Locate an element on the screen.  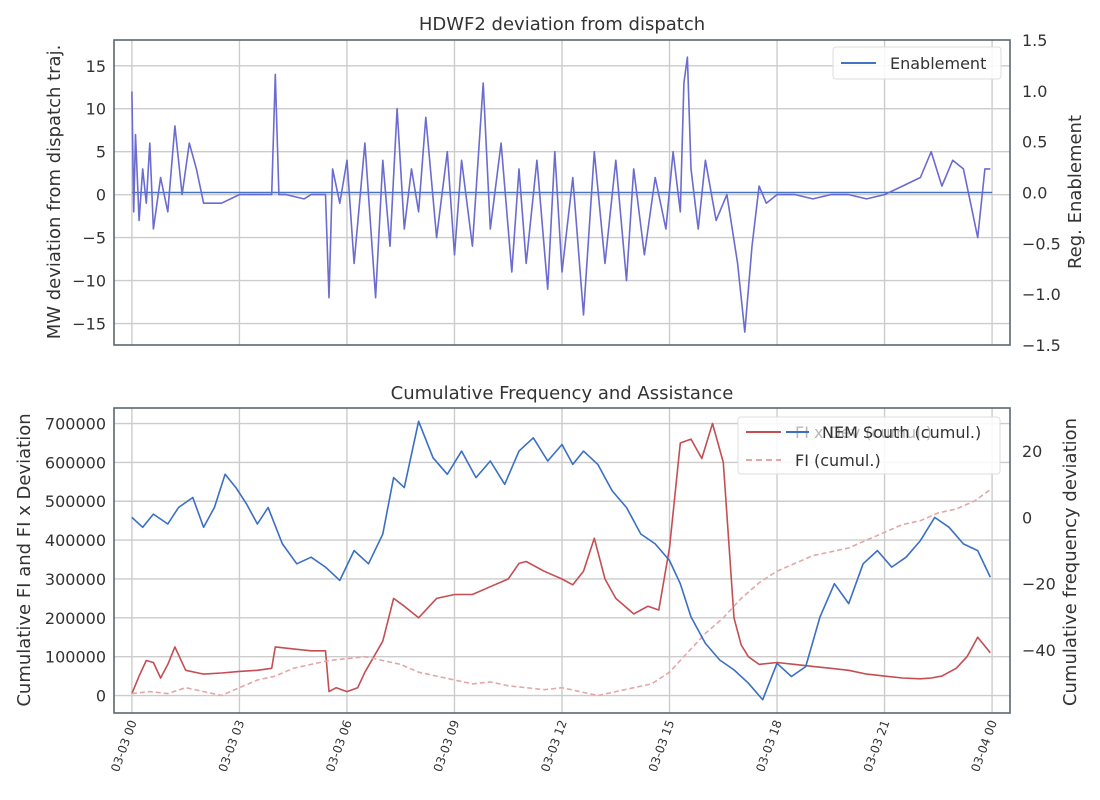
bottom-legend-label-fixdev: FI x Dev (cumul.) is located at coordinates (863, 432).